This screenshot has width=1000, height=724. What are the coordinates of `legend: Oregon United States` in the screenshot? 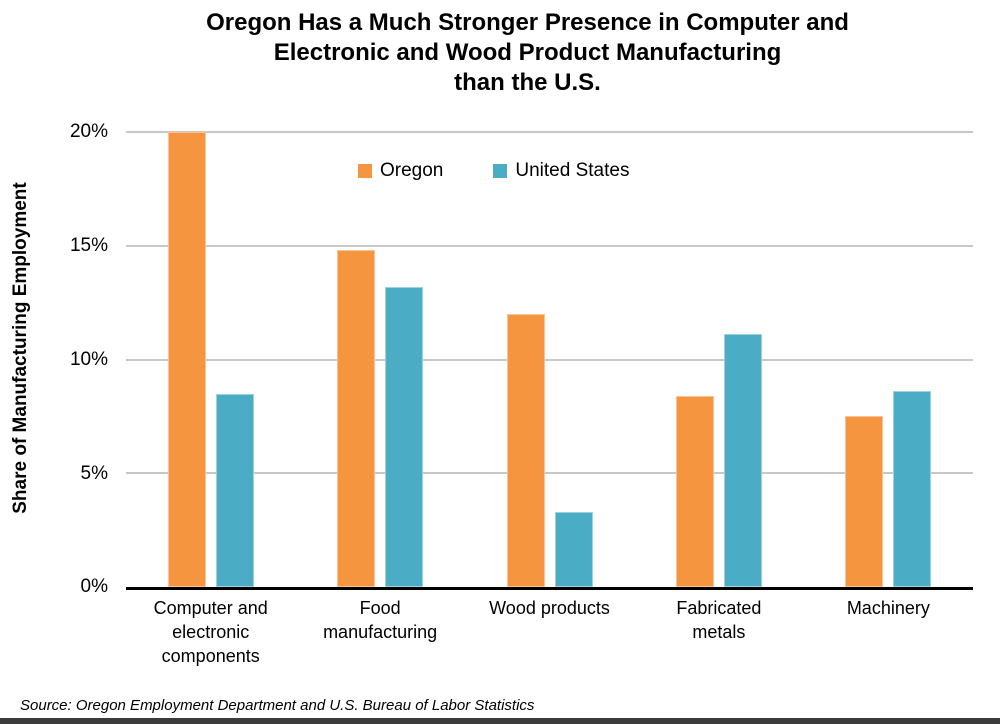 It's located at (493, 171).